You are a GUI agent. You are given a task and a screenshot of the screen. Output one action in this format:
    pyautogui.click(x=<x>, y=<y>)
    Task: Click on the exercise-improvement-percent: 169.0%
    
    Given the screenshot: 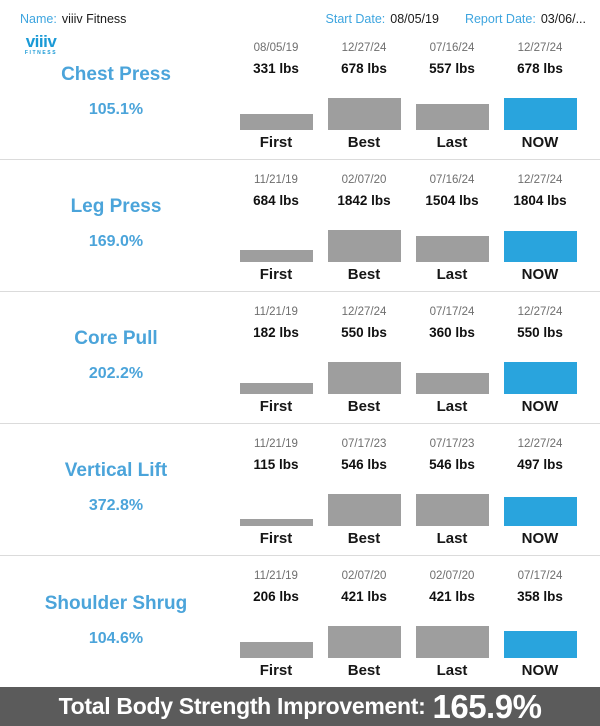 What is the action you would take?
    pyautogui.click(x=116, y=241)
    